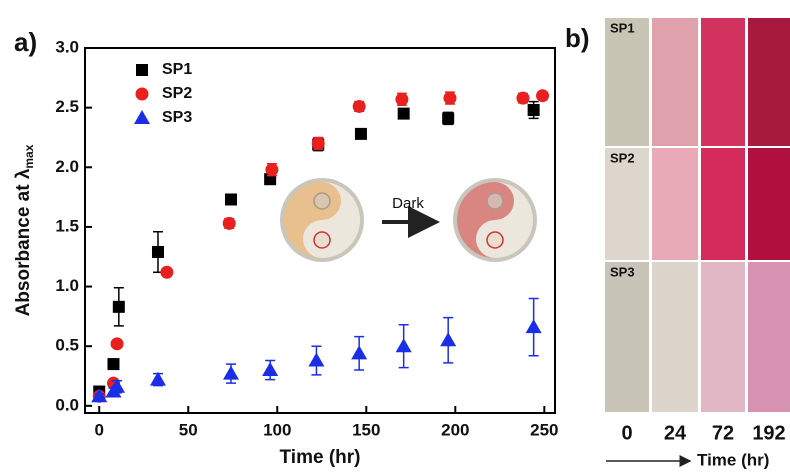 The height and width of the screenshot is (473, 790). Describe the element at coordinates (320, 457) in the screenshot. I see `x-axis-label: Time (hr)` at that location.